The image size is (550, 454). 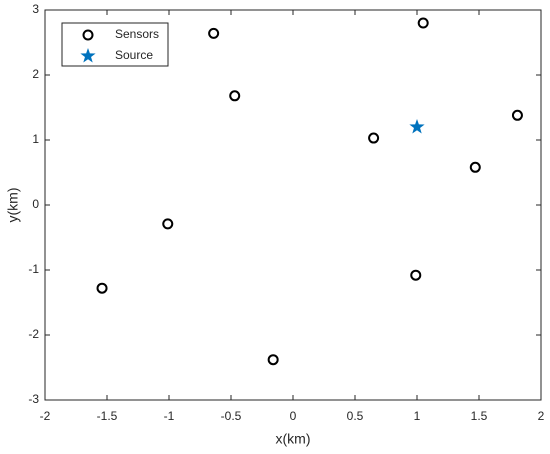 I want to click on x-axis-label: x(km), so click(x=293, y=439).